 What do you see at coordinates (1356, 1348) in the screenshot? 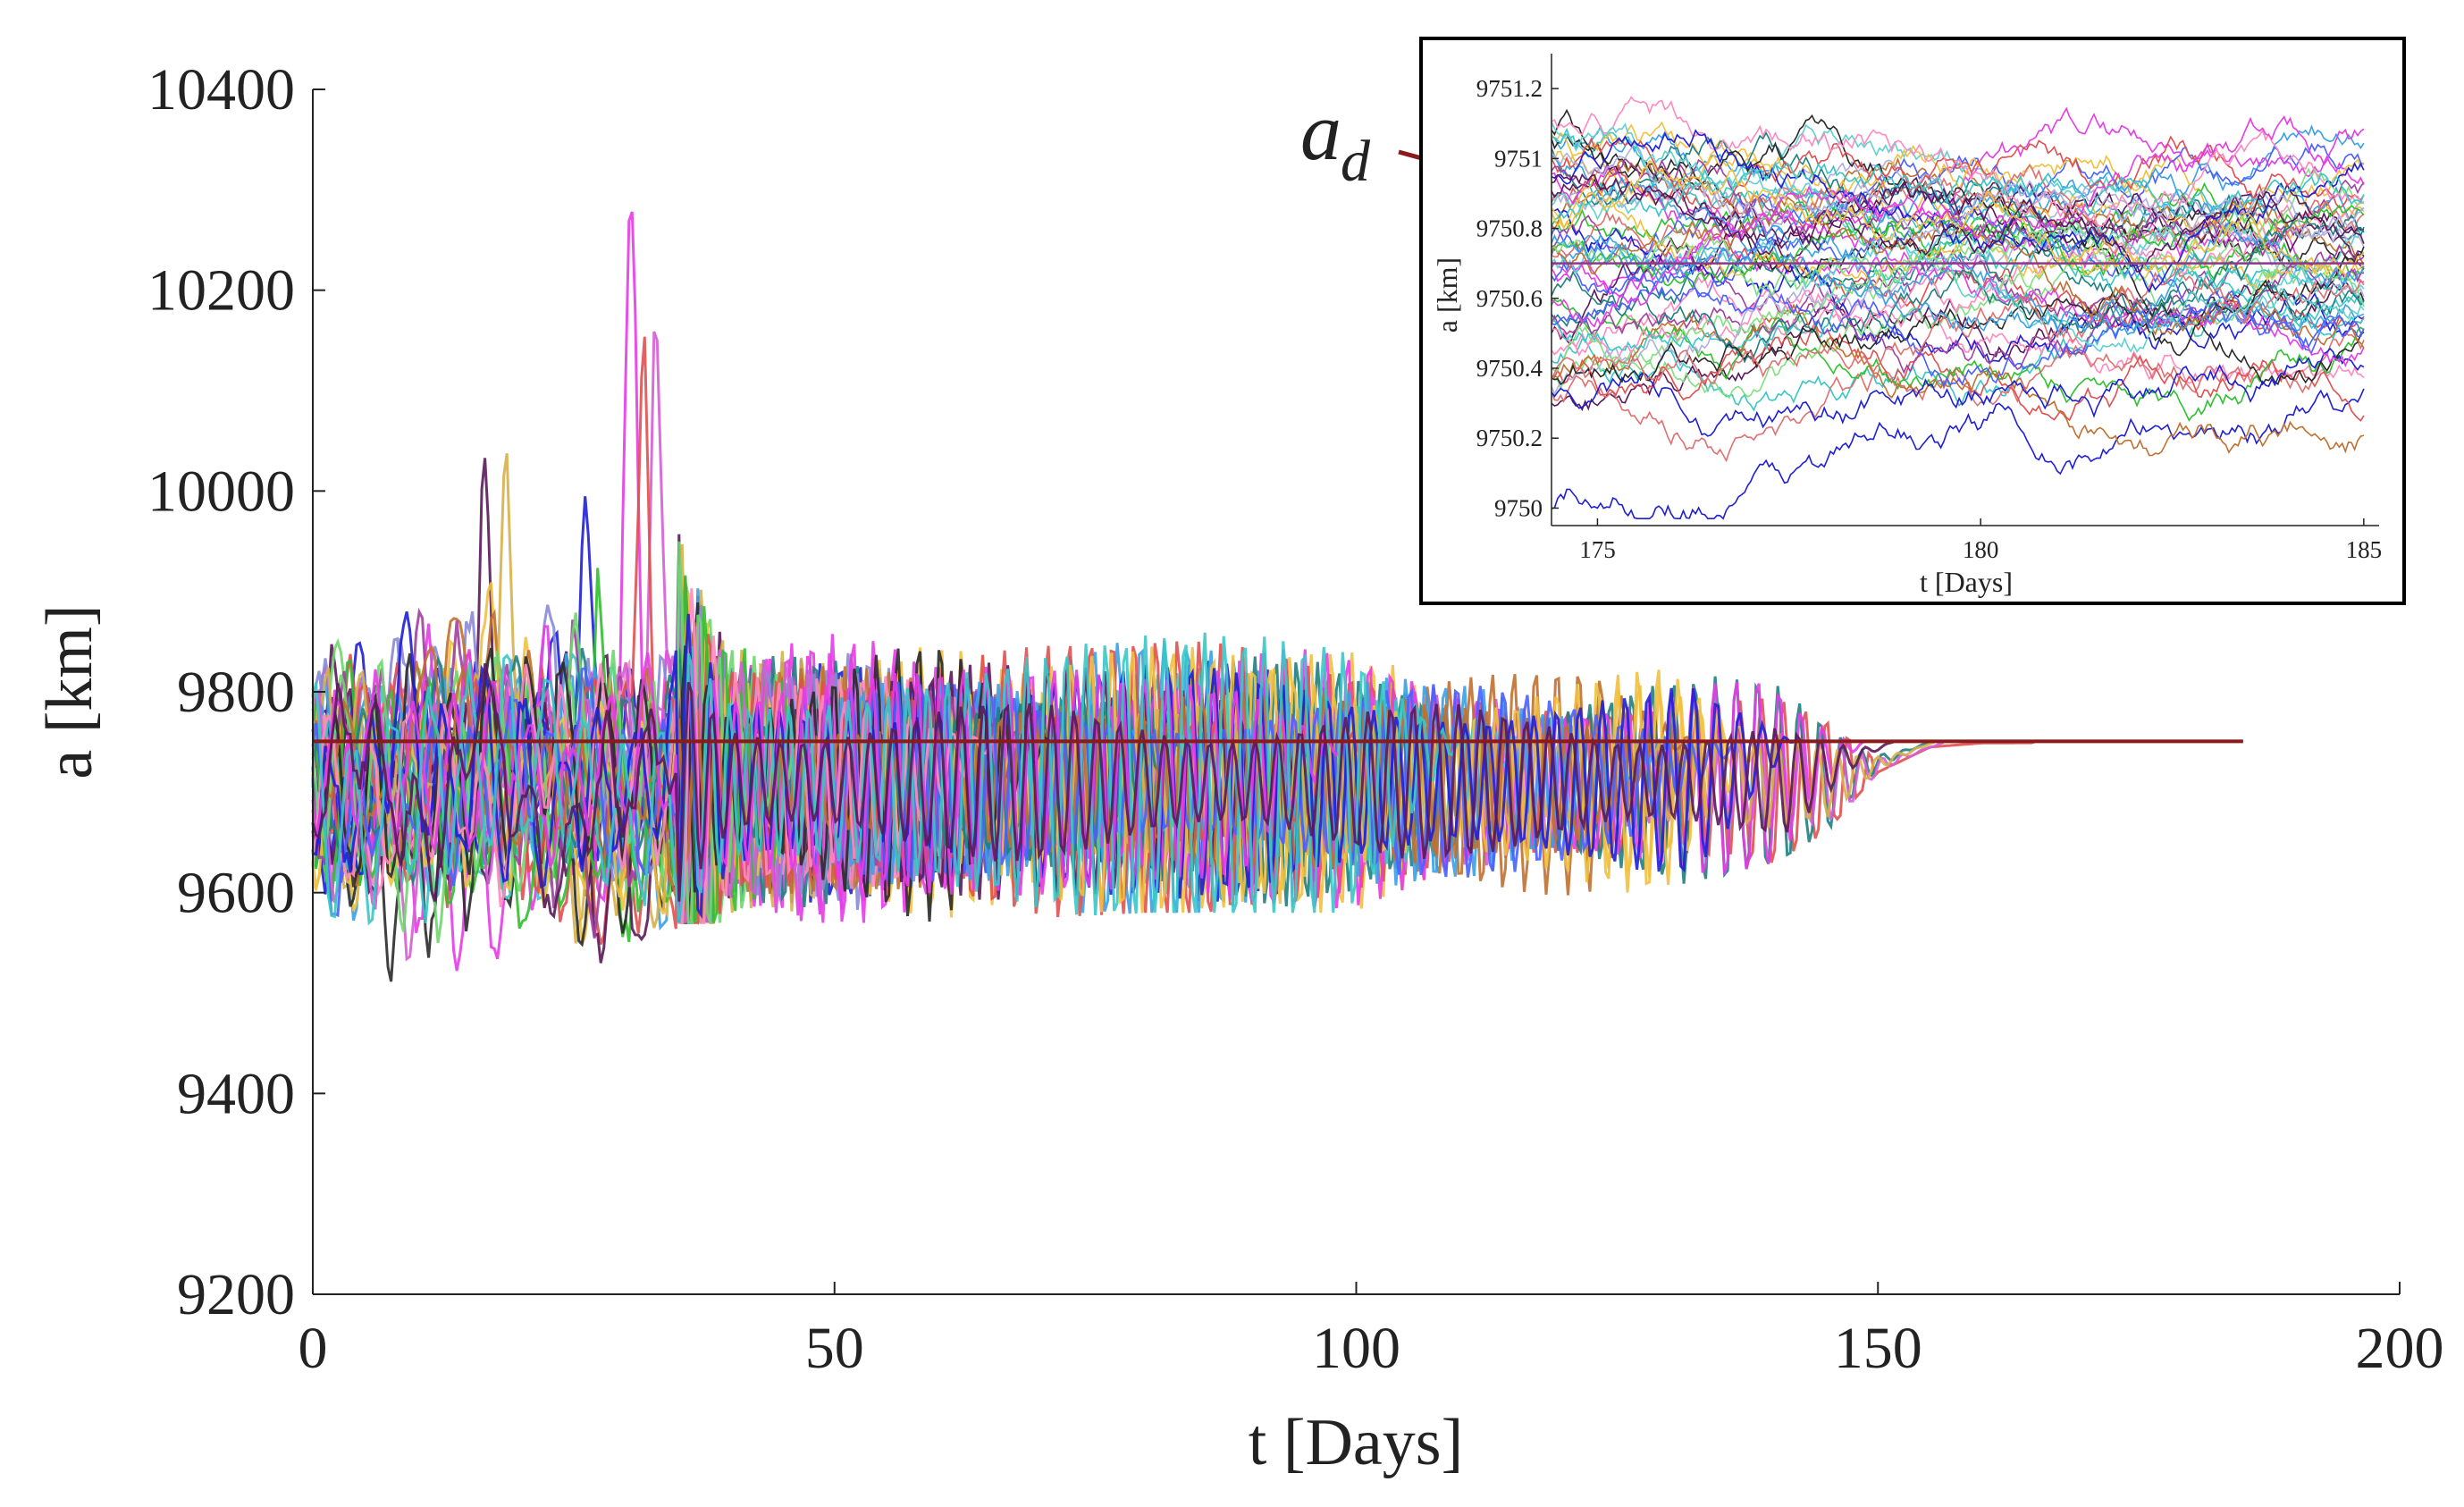
I see `main-x-tick-label: 100` at bounding box center [1356, 1348].